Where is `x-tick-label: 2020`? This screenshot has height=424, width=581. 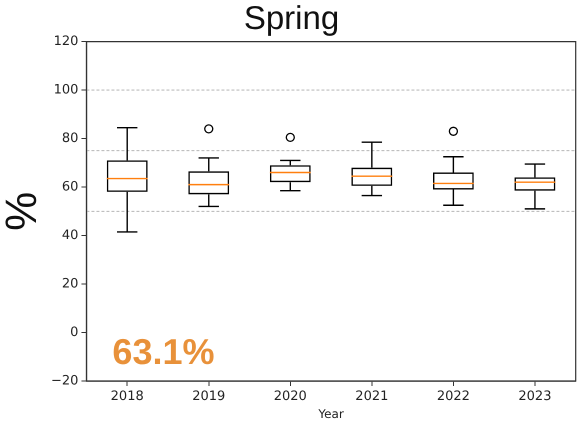 x-tick-label: 2020 is located at coordinates (290, 396).